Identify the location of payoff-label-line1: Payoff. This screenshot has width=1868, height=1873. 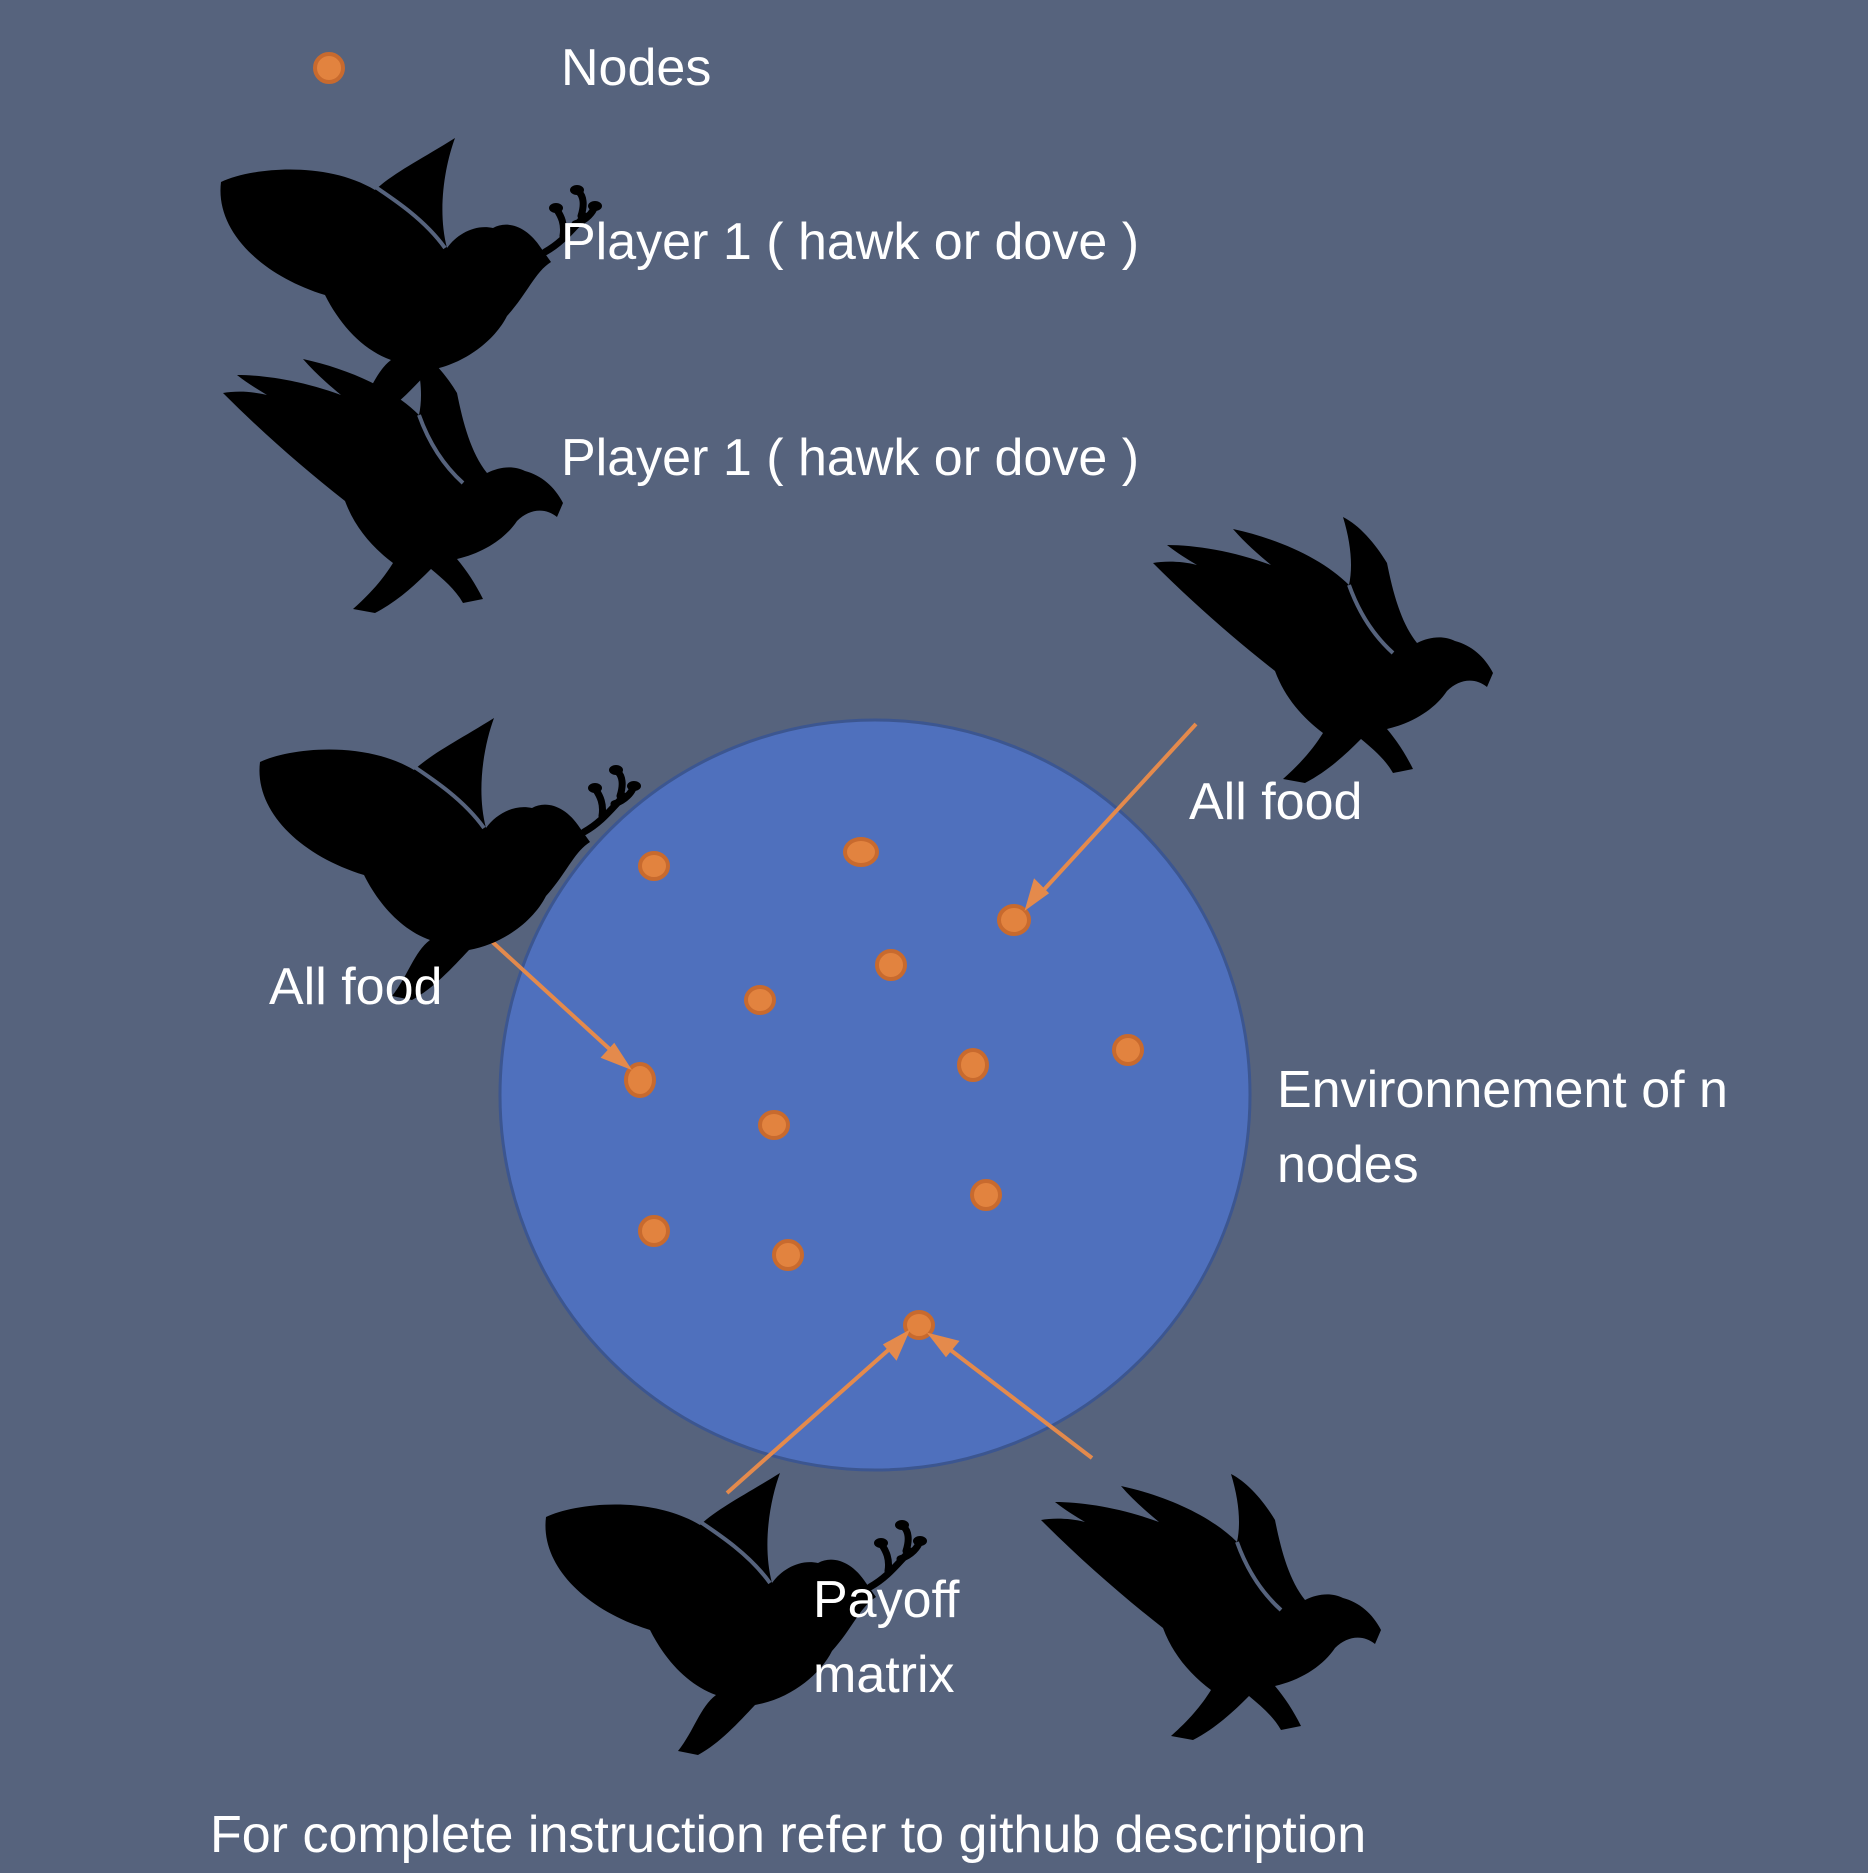
(886, 1600).